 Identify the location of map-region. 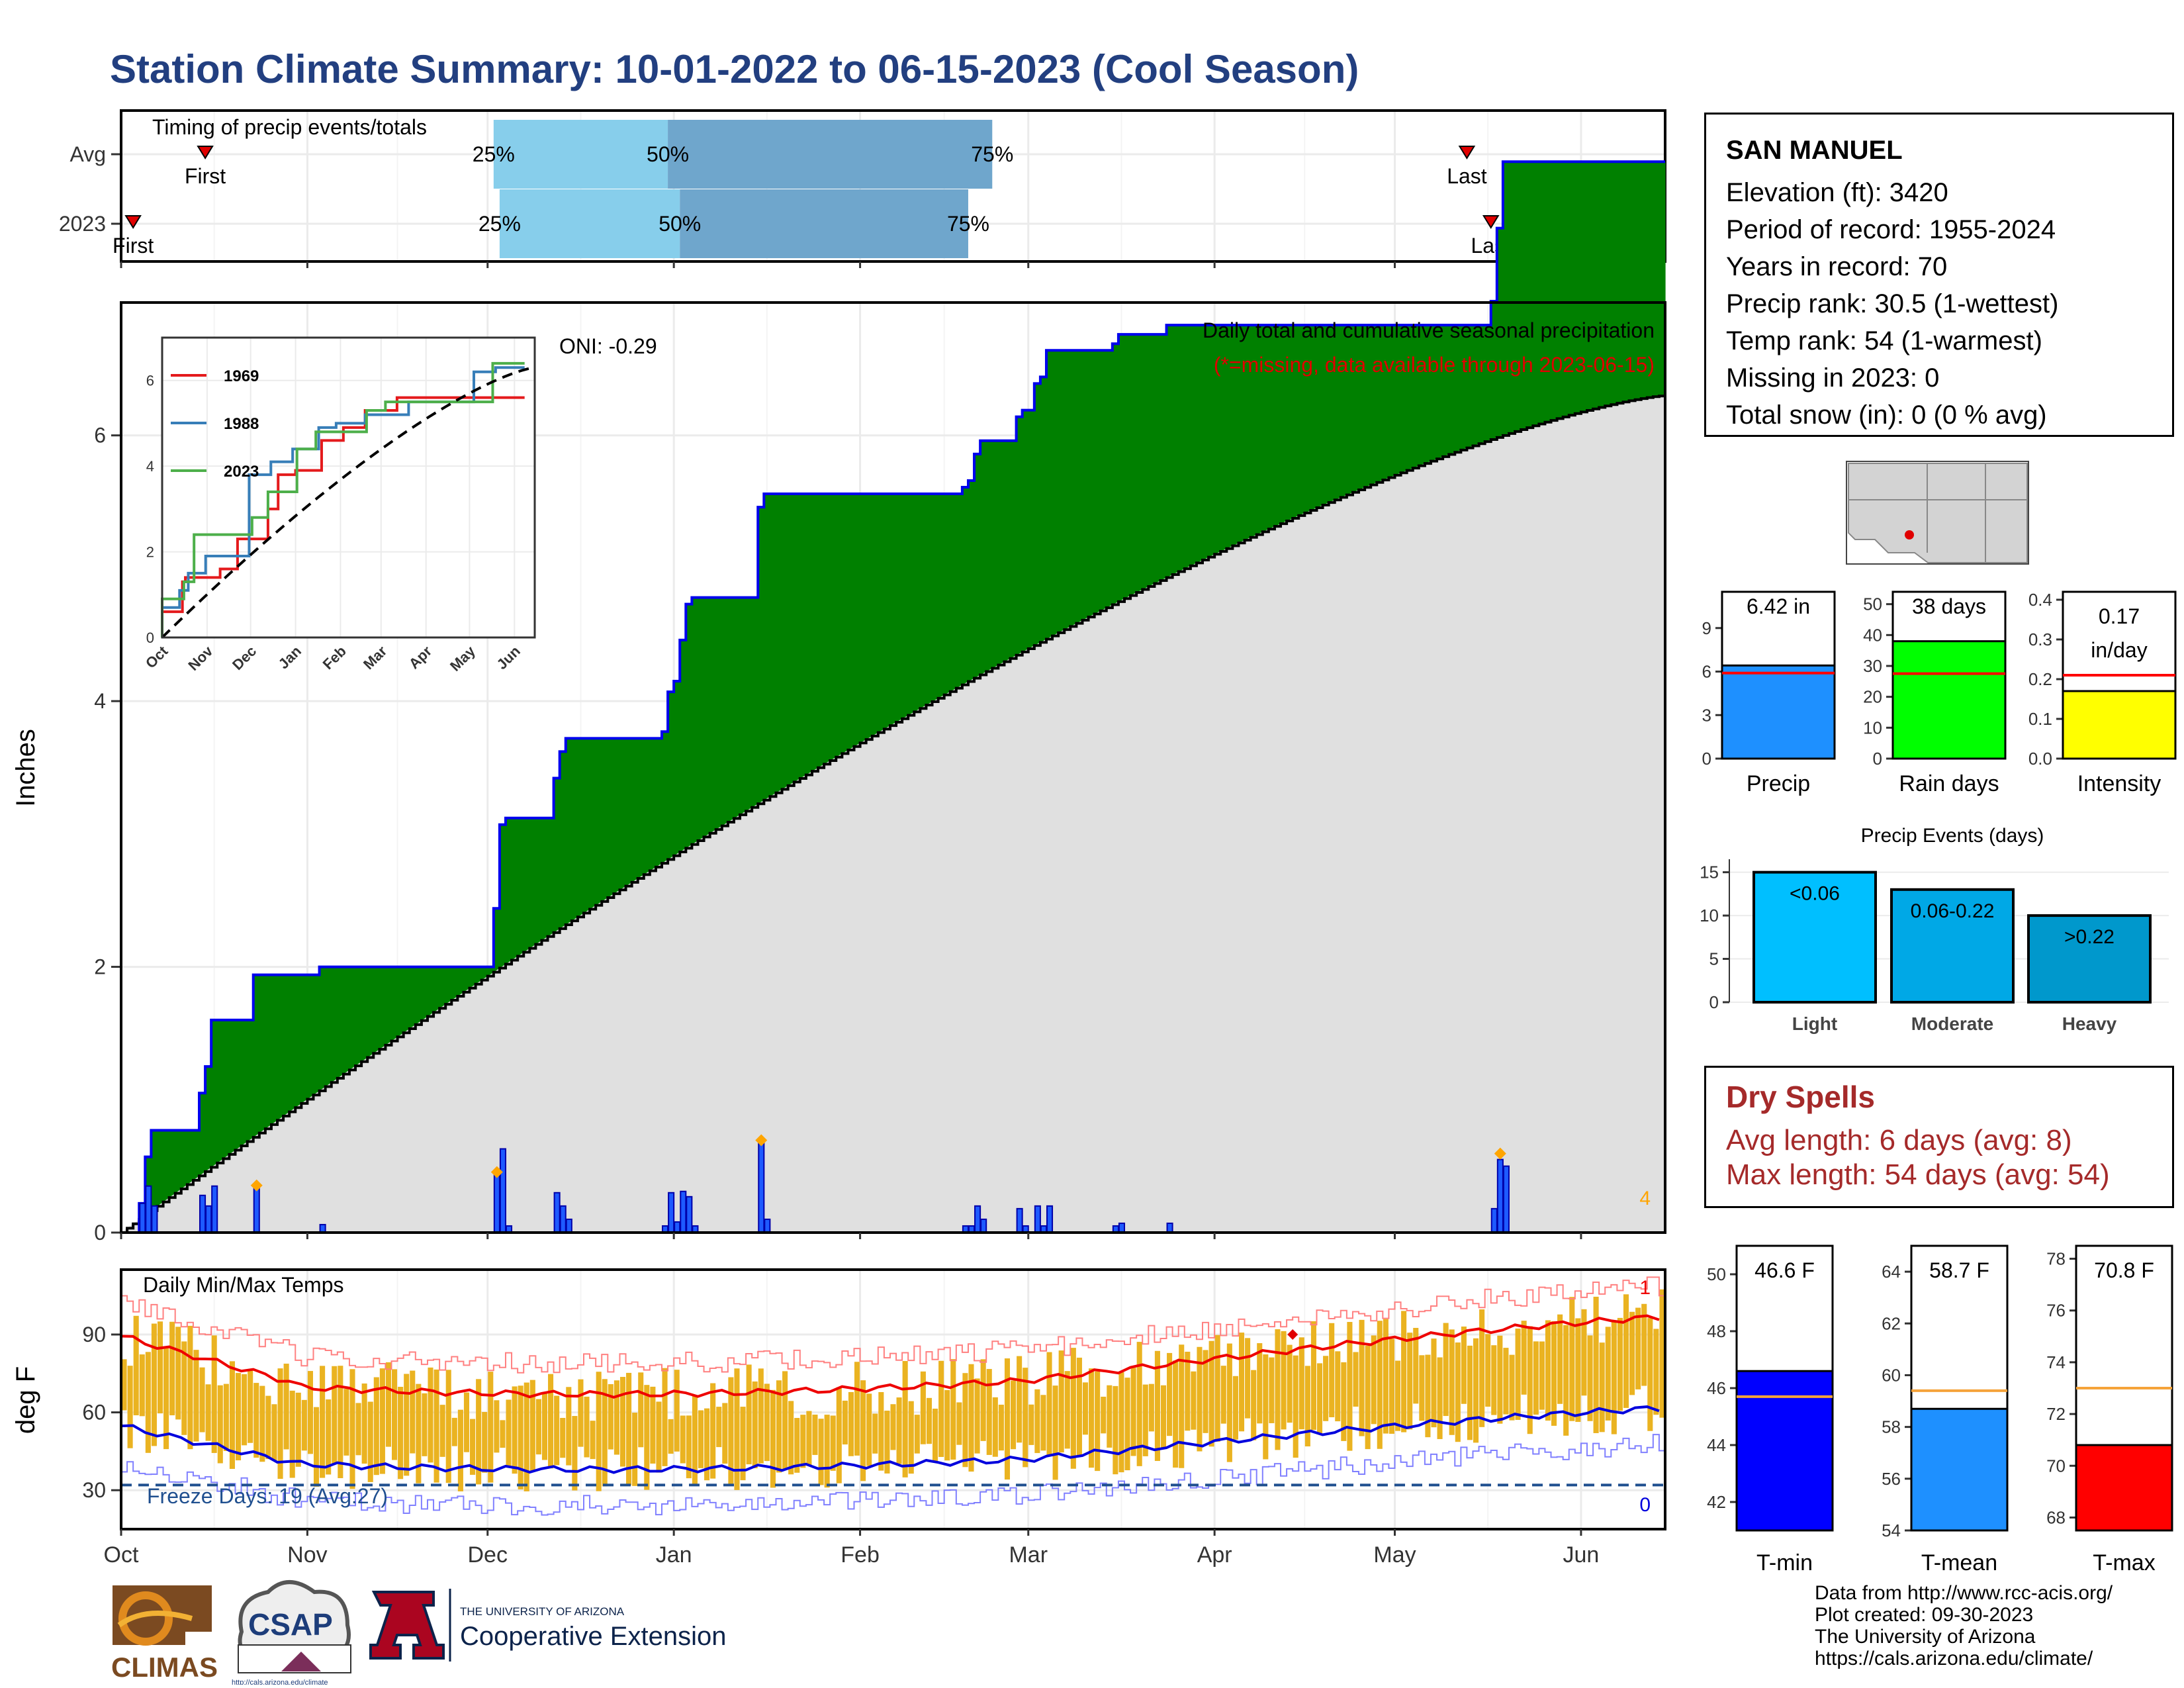
(1938, 513).